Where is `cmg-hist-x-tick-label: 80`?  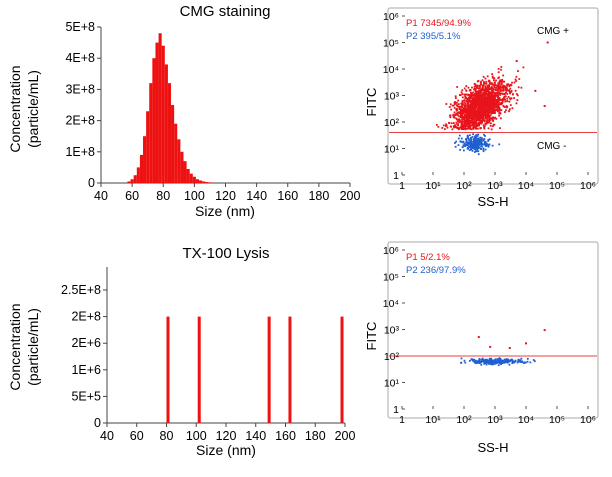
cmg-hist-x-tick-label: 80 is located at coordinates (163, 196).